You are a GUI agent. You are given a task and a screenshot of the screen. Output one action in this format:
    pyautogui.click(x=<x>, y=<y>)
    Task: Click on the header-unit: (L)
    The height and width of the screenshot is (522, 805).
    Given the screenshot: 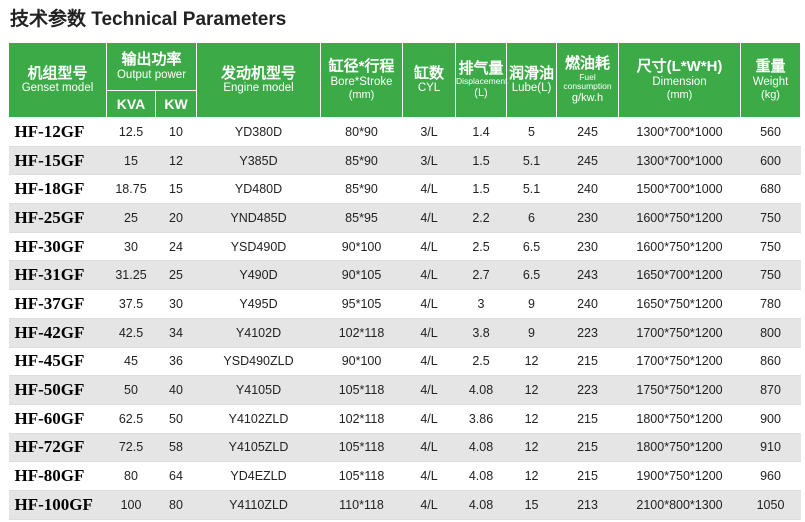 What is the action you would take?
    pyautogui.click(x=481, y=93)
    